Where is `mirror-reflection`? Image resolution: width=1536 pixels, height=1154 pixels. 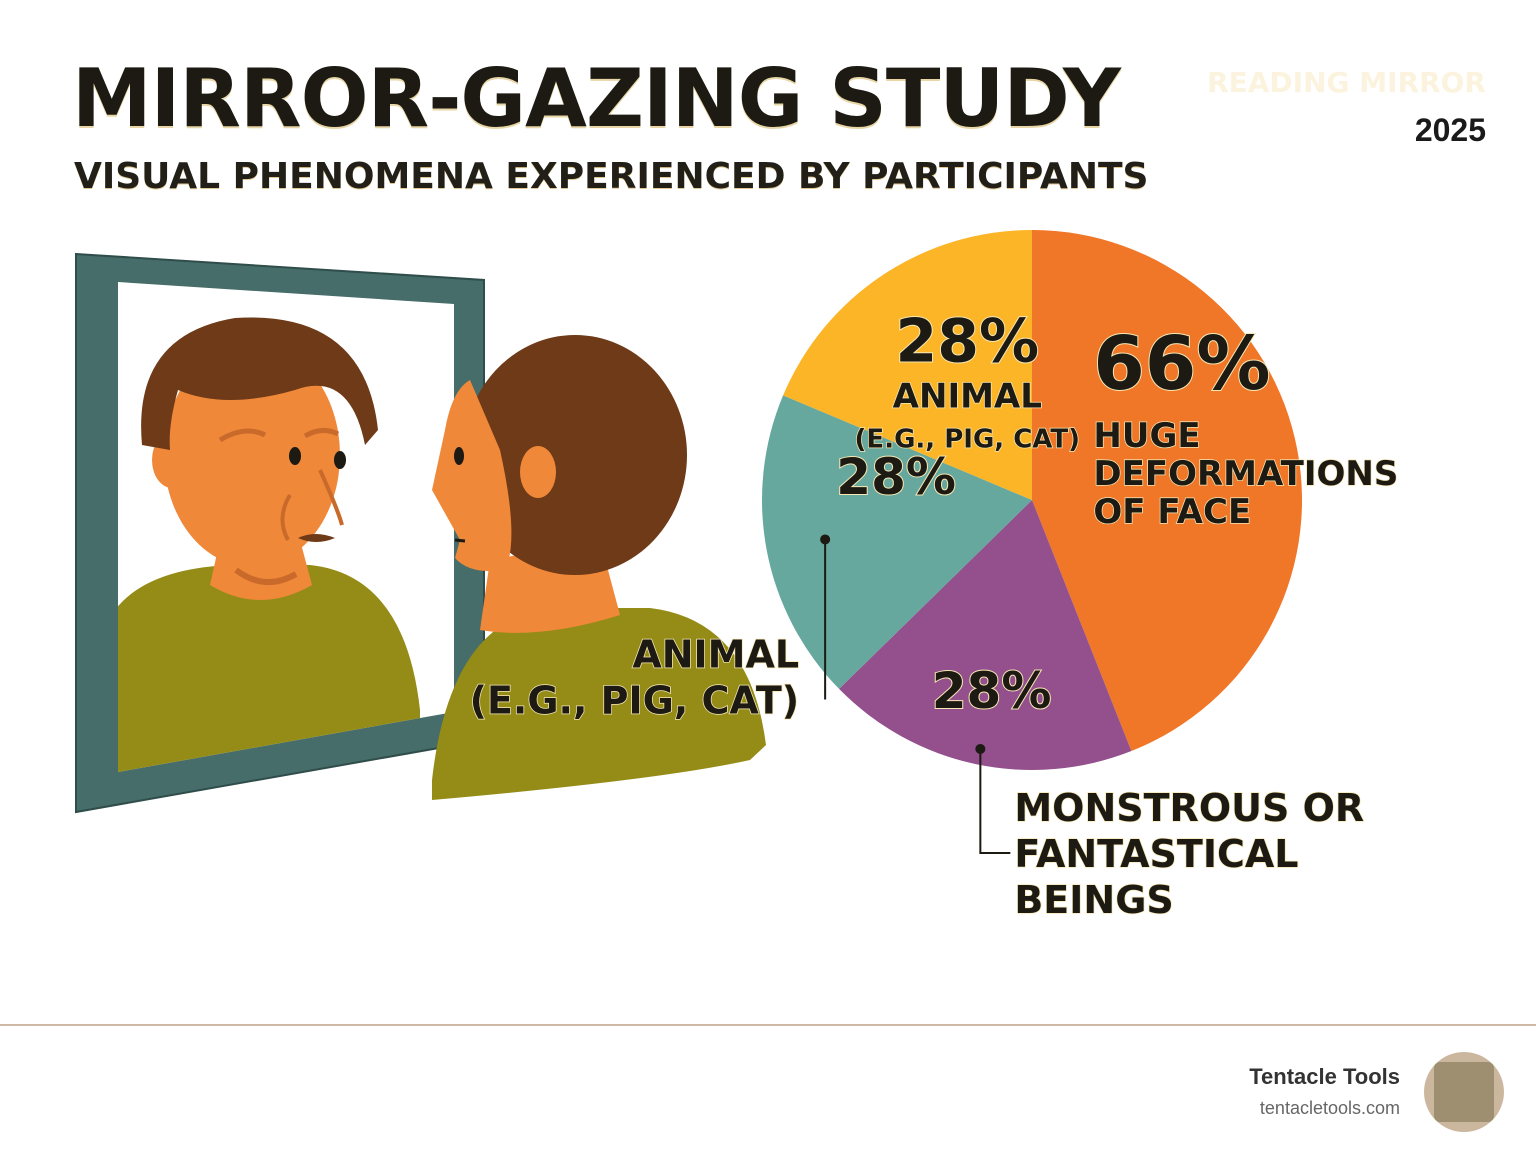 mirror-reflection is located at coordinates (269, 544).